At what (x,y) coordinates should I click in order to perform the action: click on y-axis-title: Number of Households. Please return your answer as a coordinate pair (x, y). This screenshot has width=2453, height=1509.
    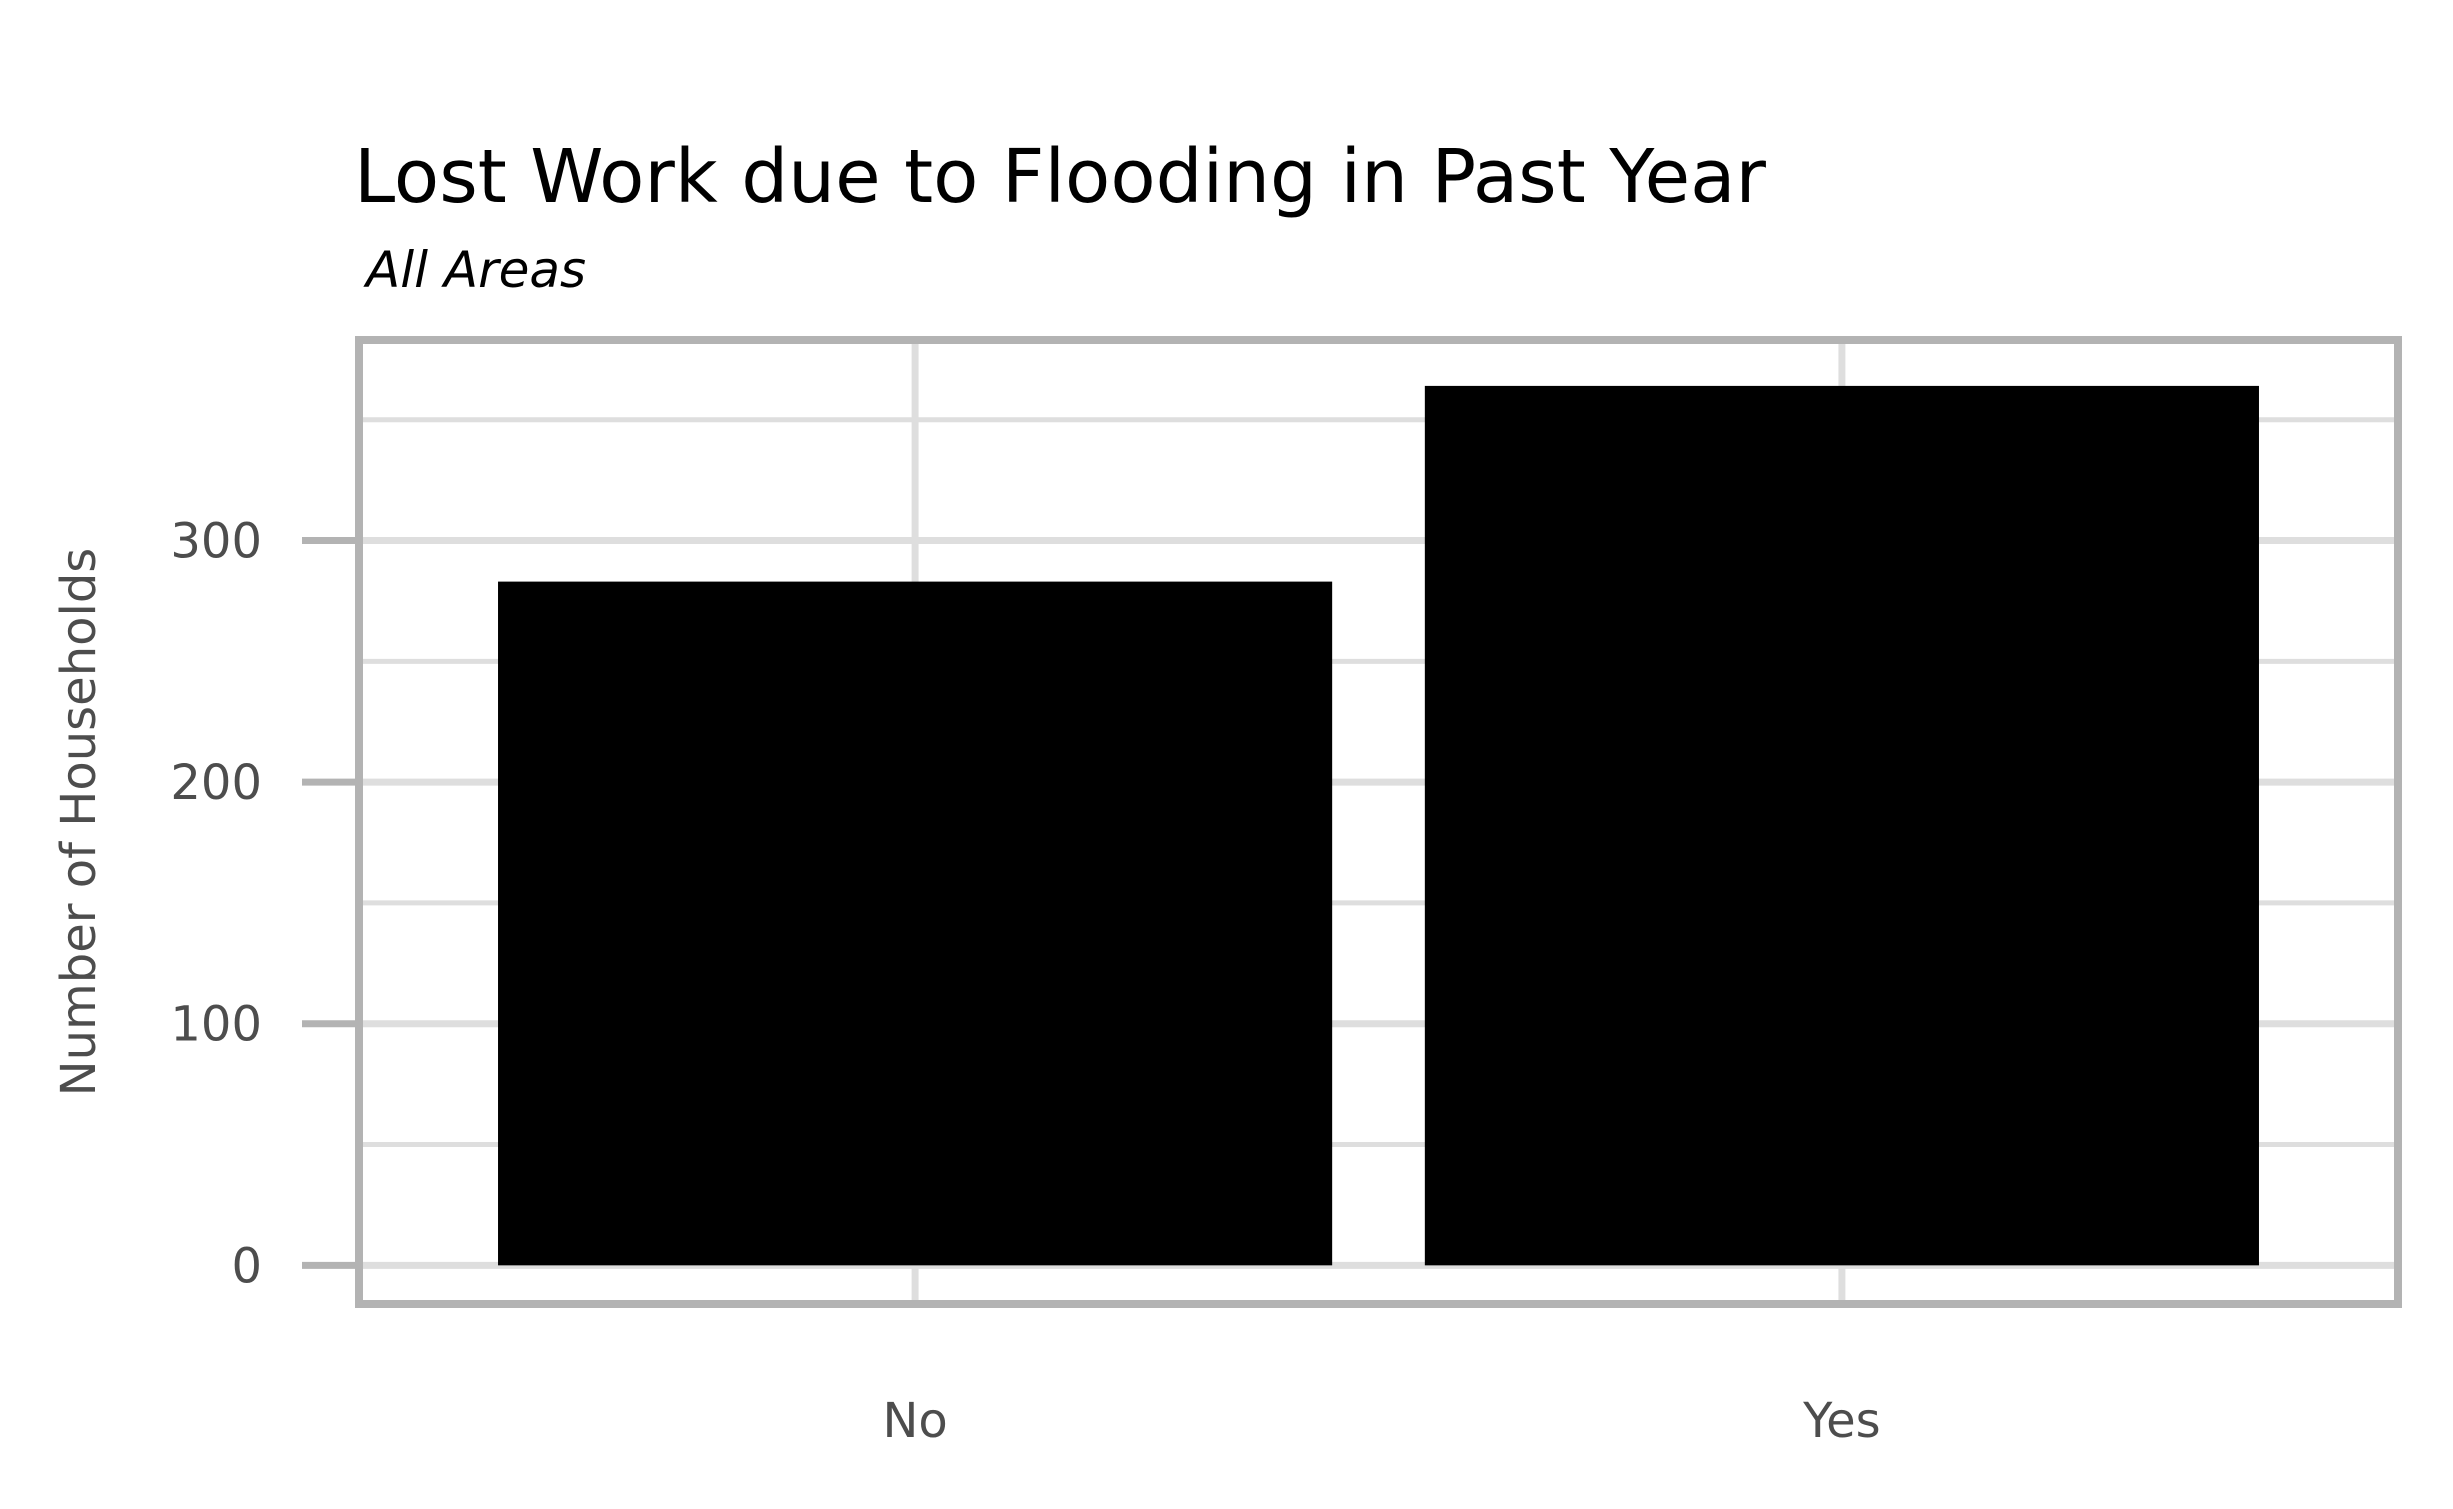
    Looking at the image, I should click on (79, 822).